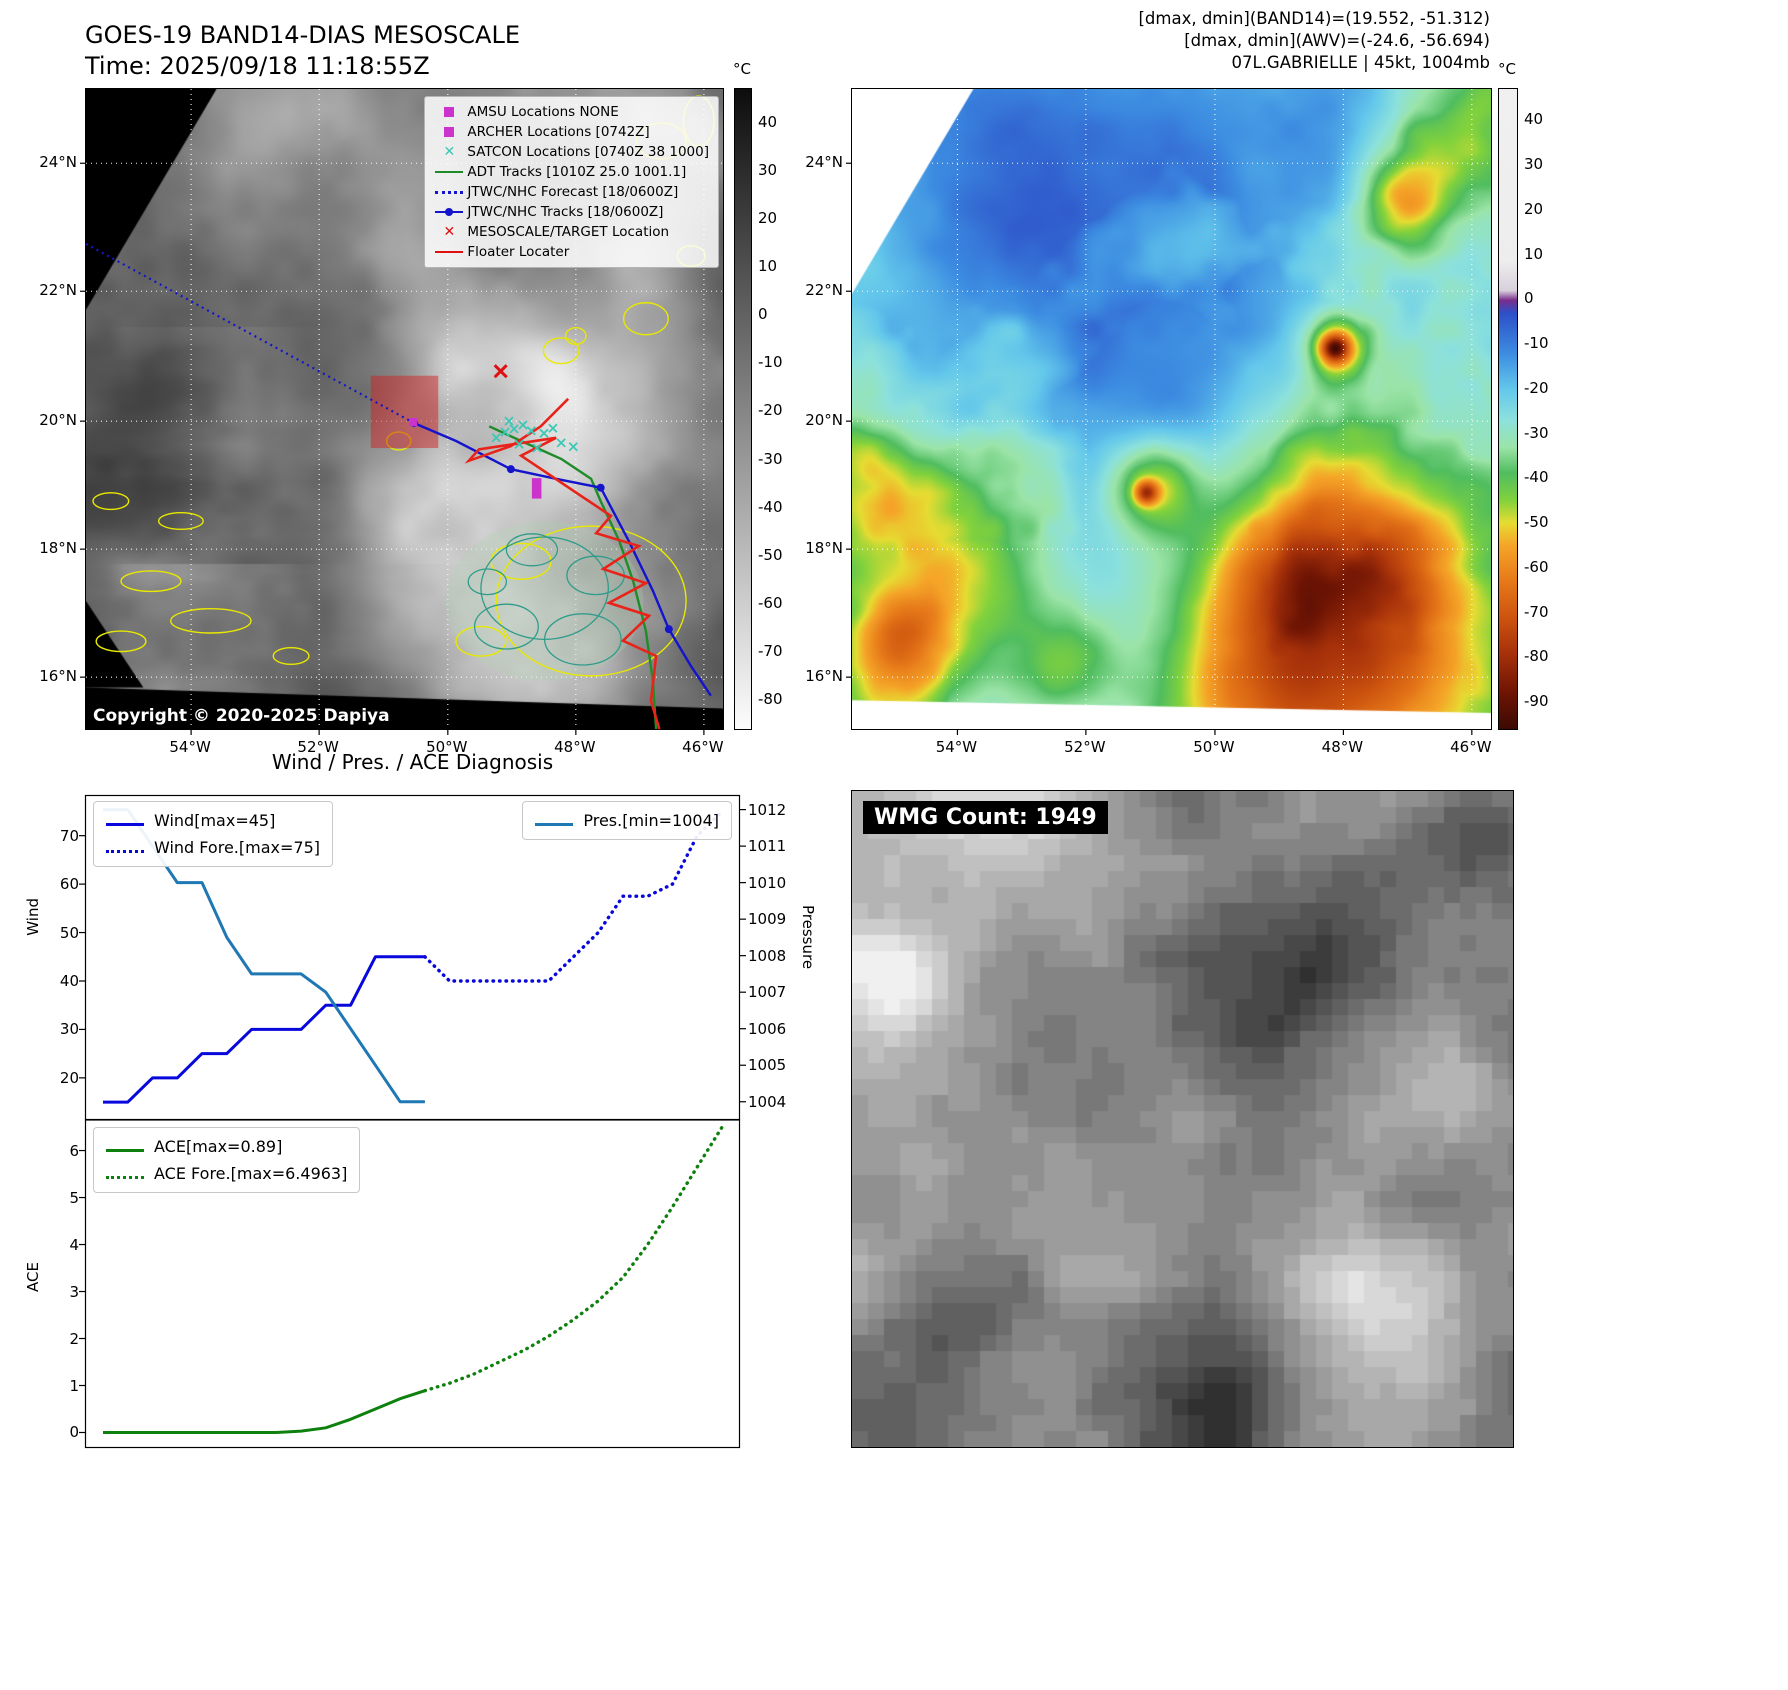 This screenshot has height=1690, width=1788. I want to click on awv-y-tick-label: 24°N, so click(824, 162).